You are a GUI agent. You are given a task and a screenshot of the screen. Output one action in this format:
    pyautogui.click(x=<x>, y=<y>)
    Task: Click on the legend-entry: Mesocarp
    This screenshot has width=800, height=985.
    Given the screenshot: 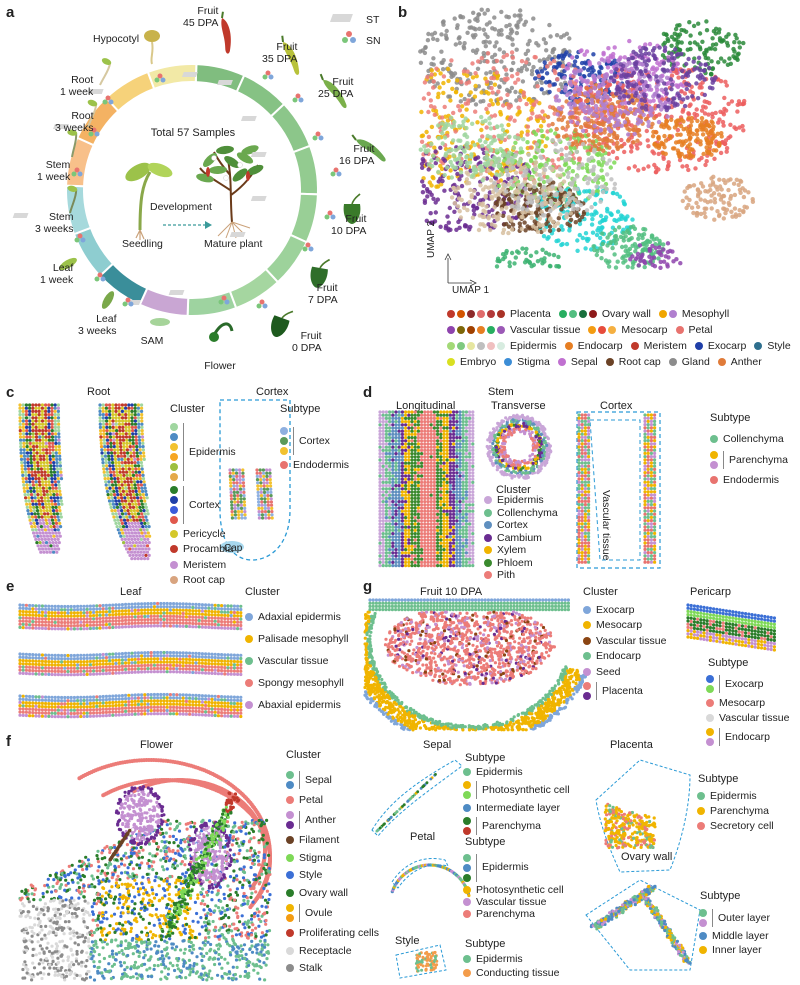 What is the action you would take?
    pyautogui.click(x=747, y=702)
    